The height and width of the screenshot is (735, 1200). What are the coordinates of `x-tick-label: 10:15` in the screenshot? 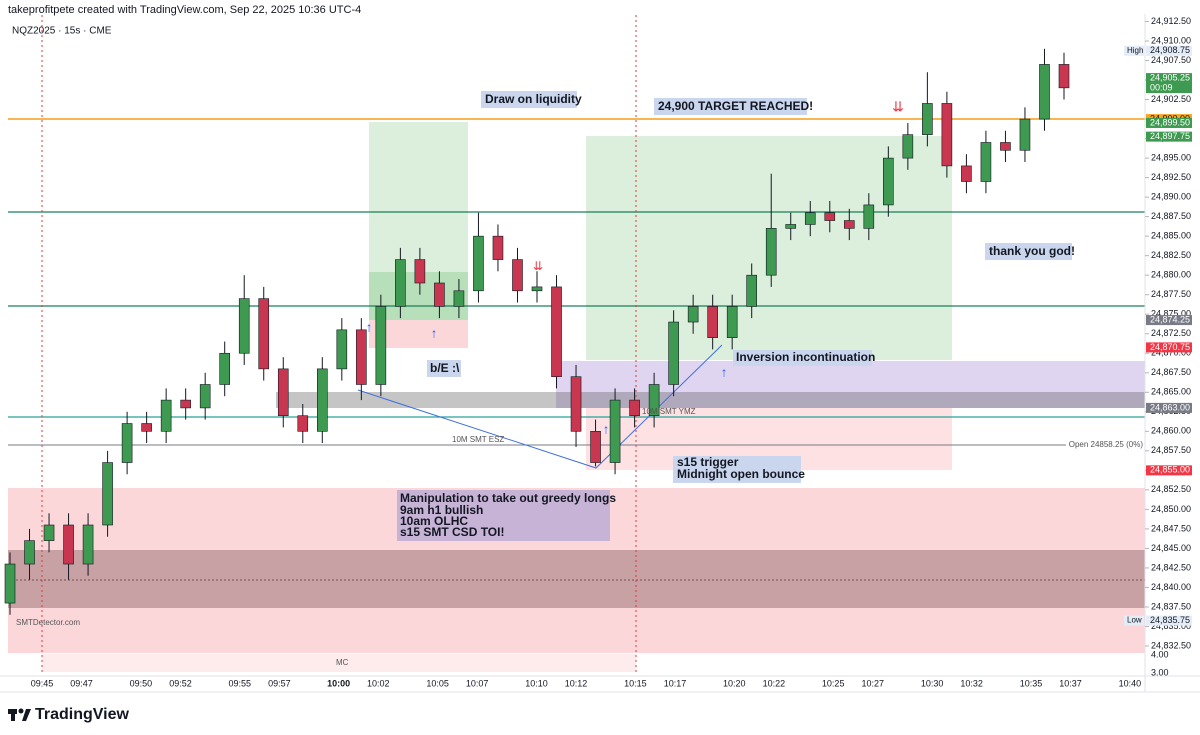 It's located at (635, 683).